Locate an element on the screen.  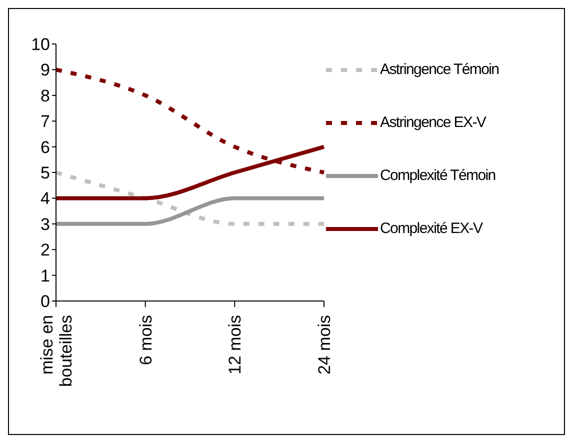
y-tick-label: 9 is located at coordinates (45, 70).